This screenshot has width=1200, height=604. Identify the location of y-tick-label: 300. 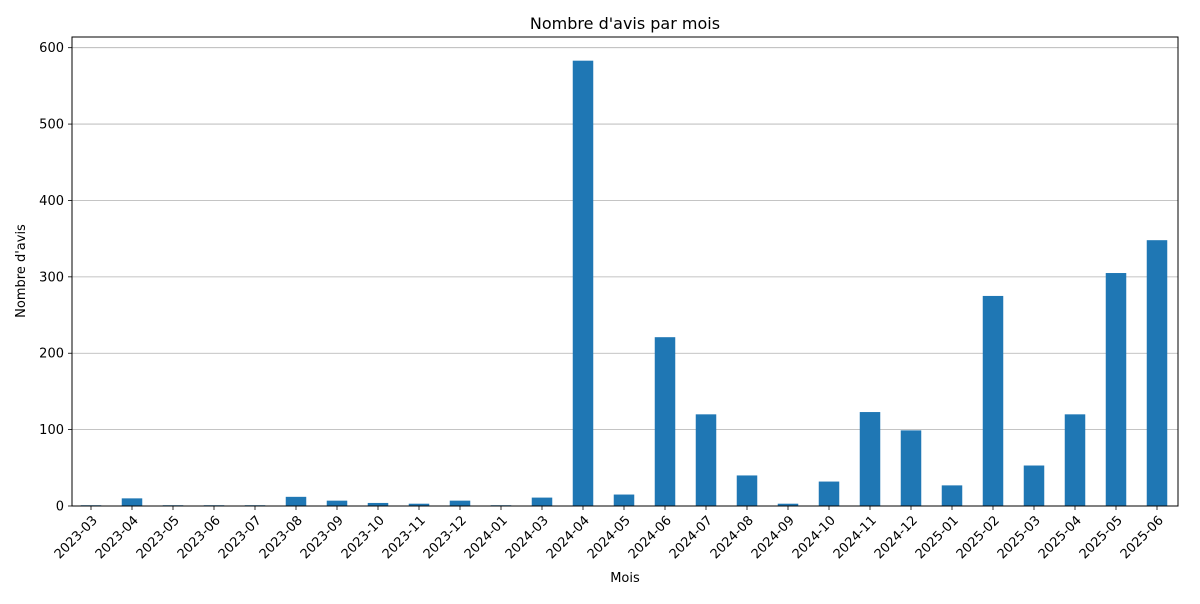
(51, 277).